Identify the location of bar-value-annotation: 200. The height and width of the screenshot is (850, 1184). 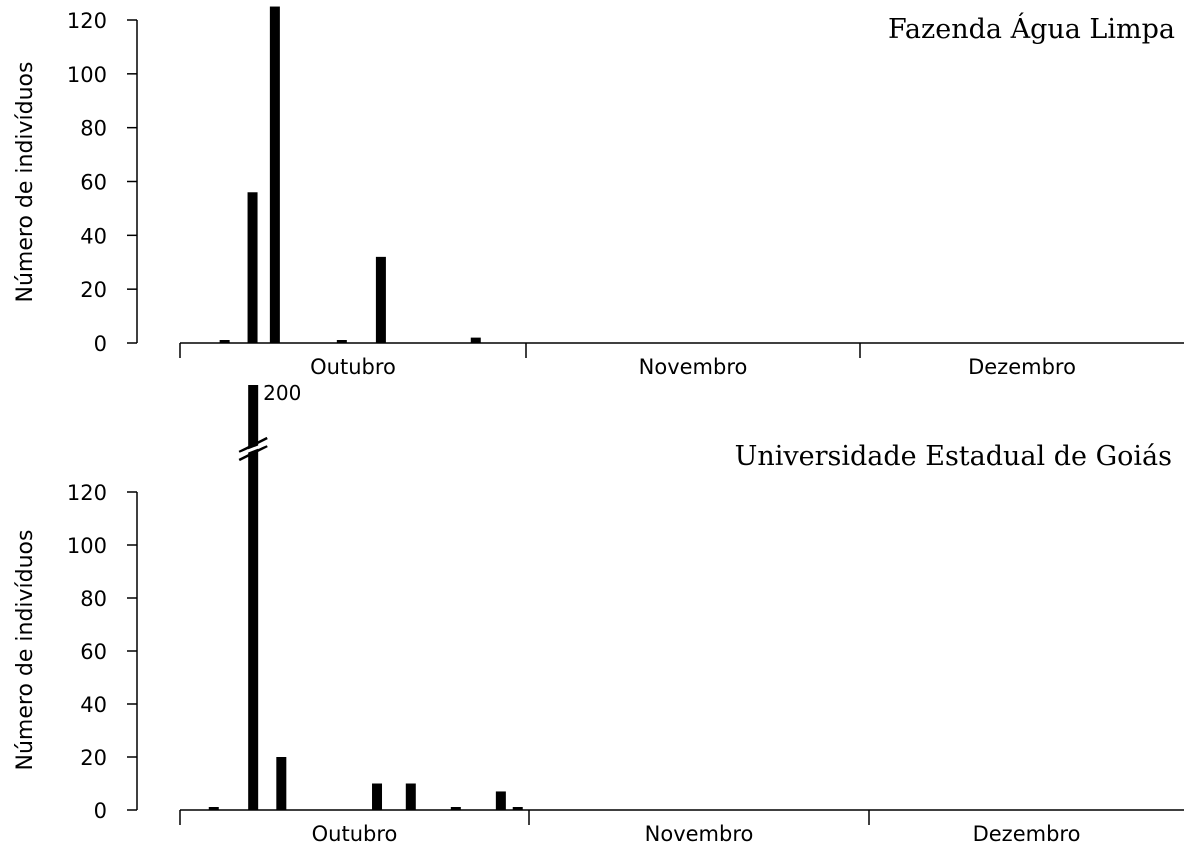
(282, 393).